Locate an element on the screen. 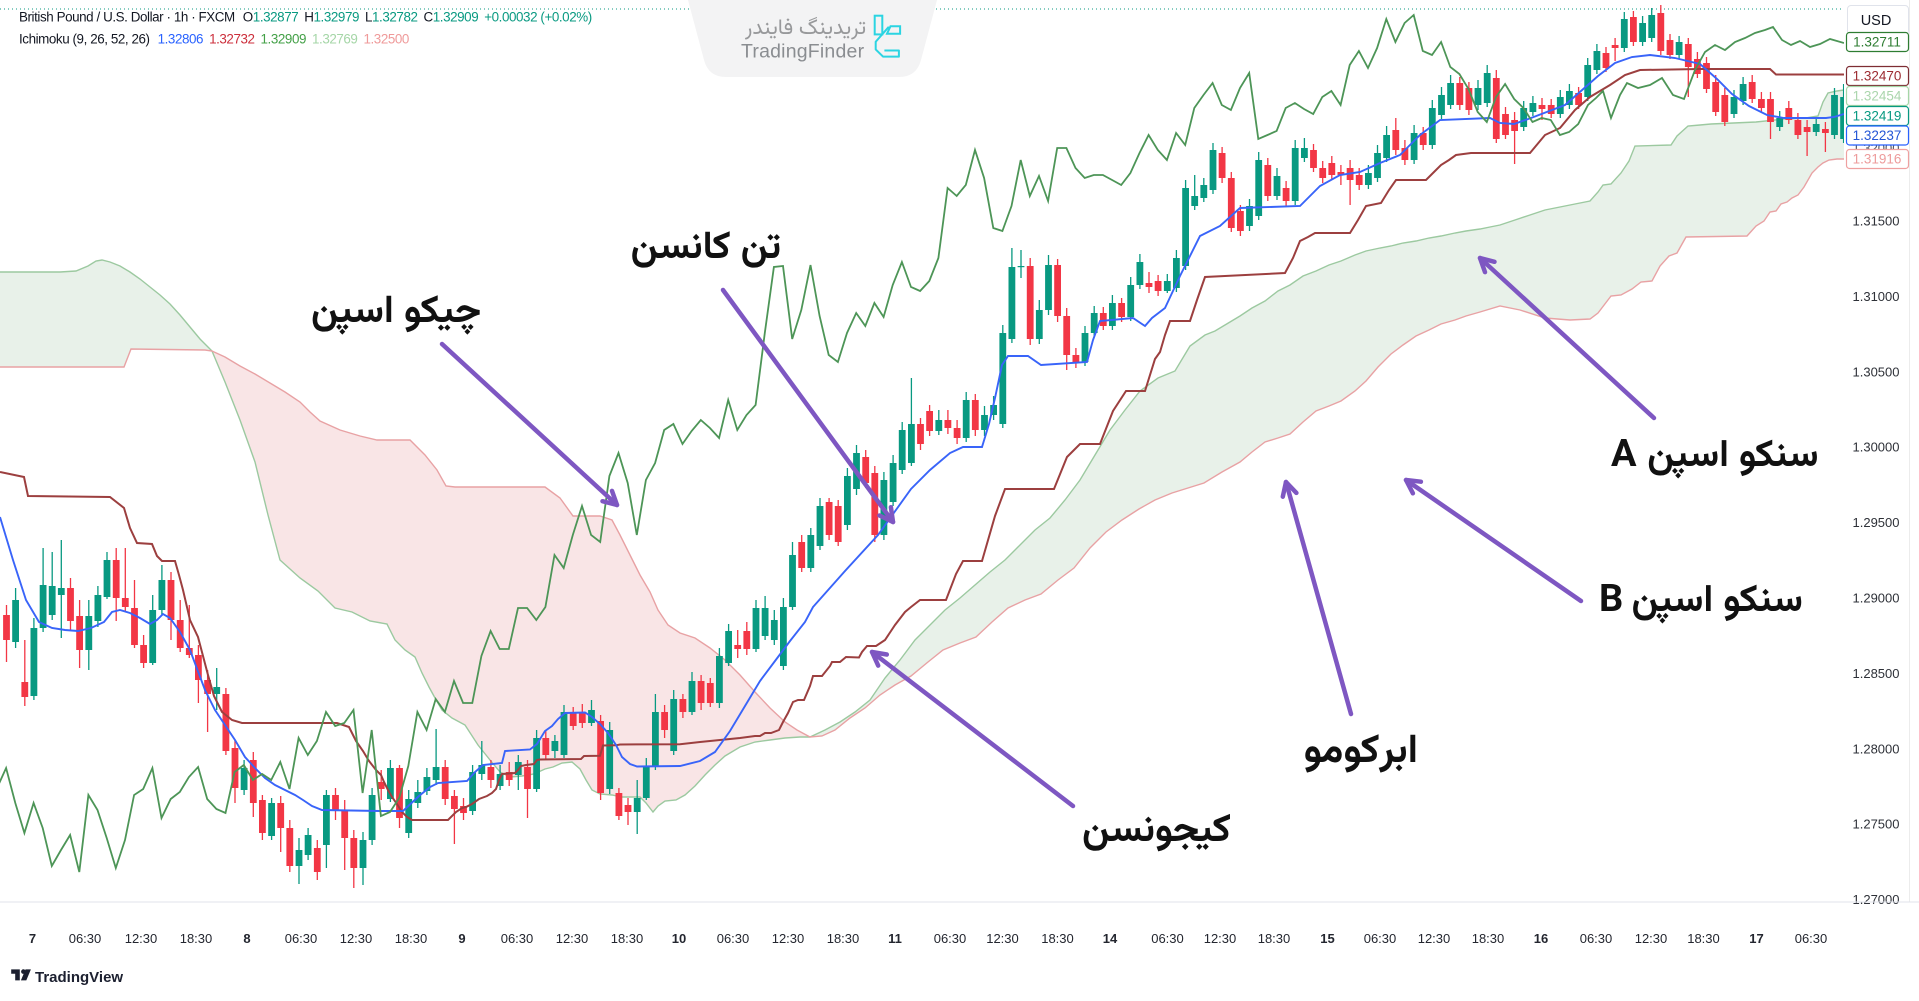 This screenshot has height=1001, width=1919. svg-text: 1.32470 is located at coordinates (1877, 76).